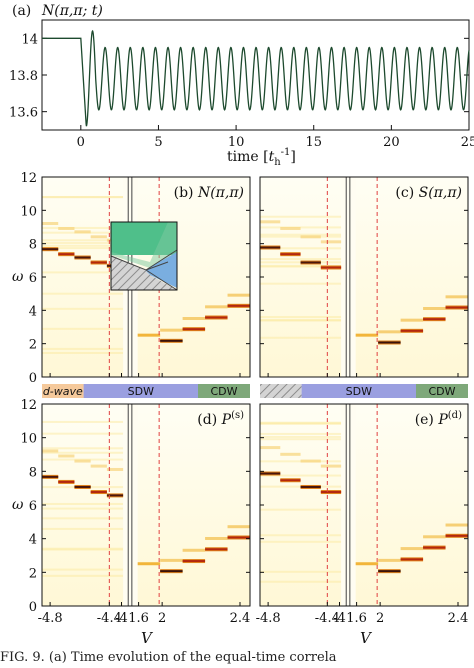 The width and height of the screenshot is (474, 668). Describe the element at coordinates (348, 505) in the screenshot. I see `panel-e-gap` at that location.